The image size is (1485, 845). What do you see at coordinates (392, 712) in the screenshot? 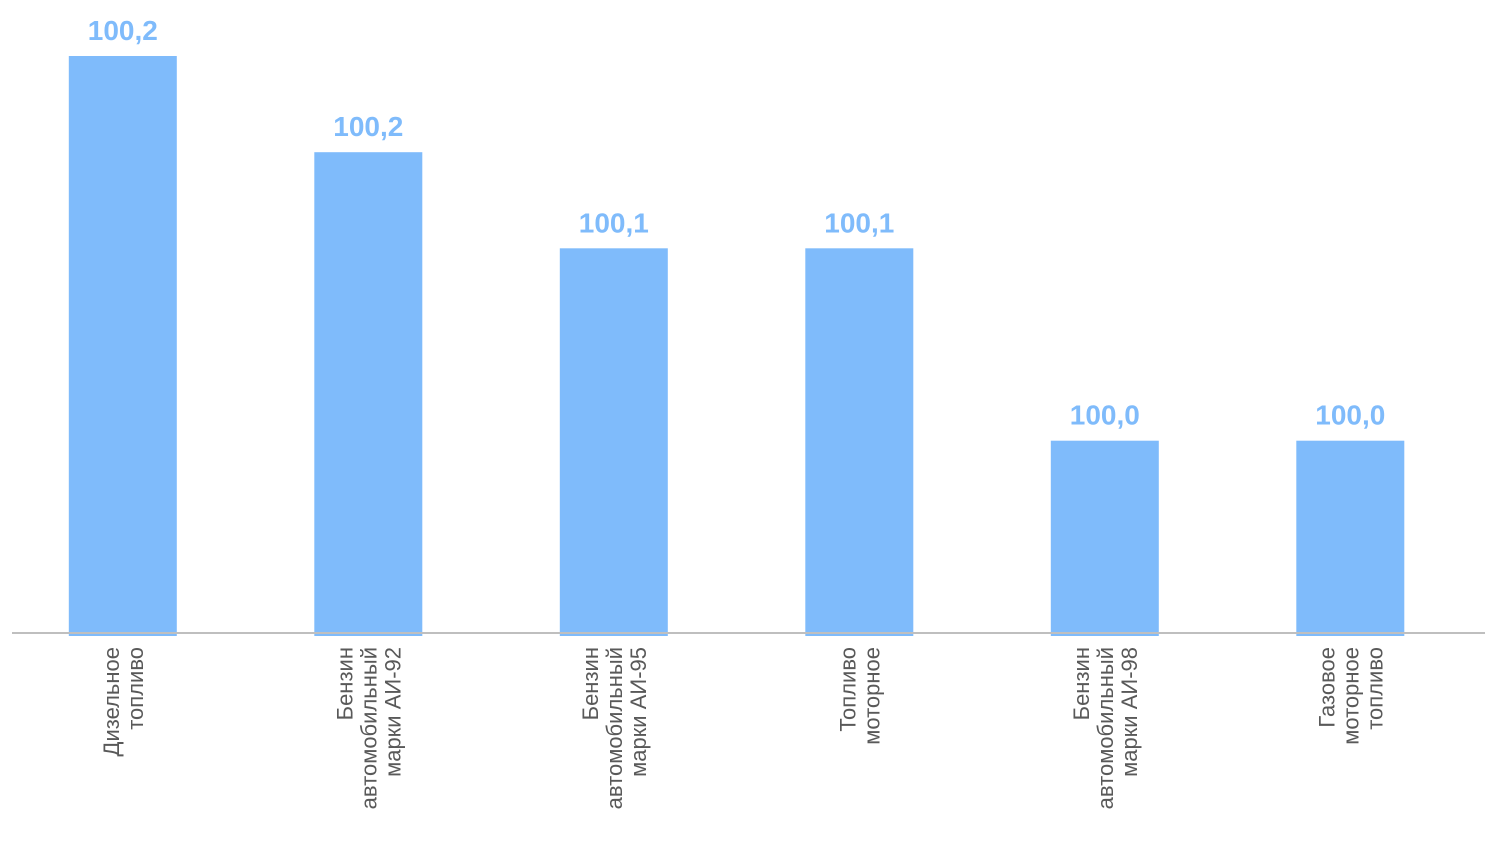
I see `category-label-line: марки АИ-92` at bounding box center [392, 712].